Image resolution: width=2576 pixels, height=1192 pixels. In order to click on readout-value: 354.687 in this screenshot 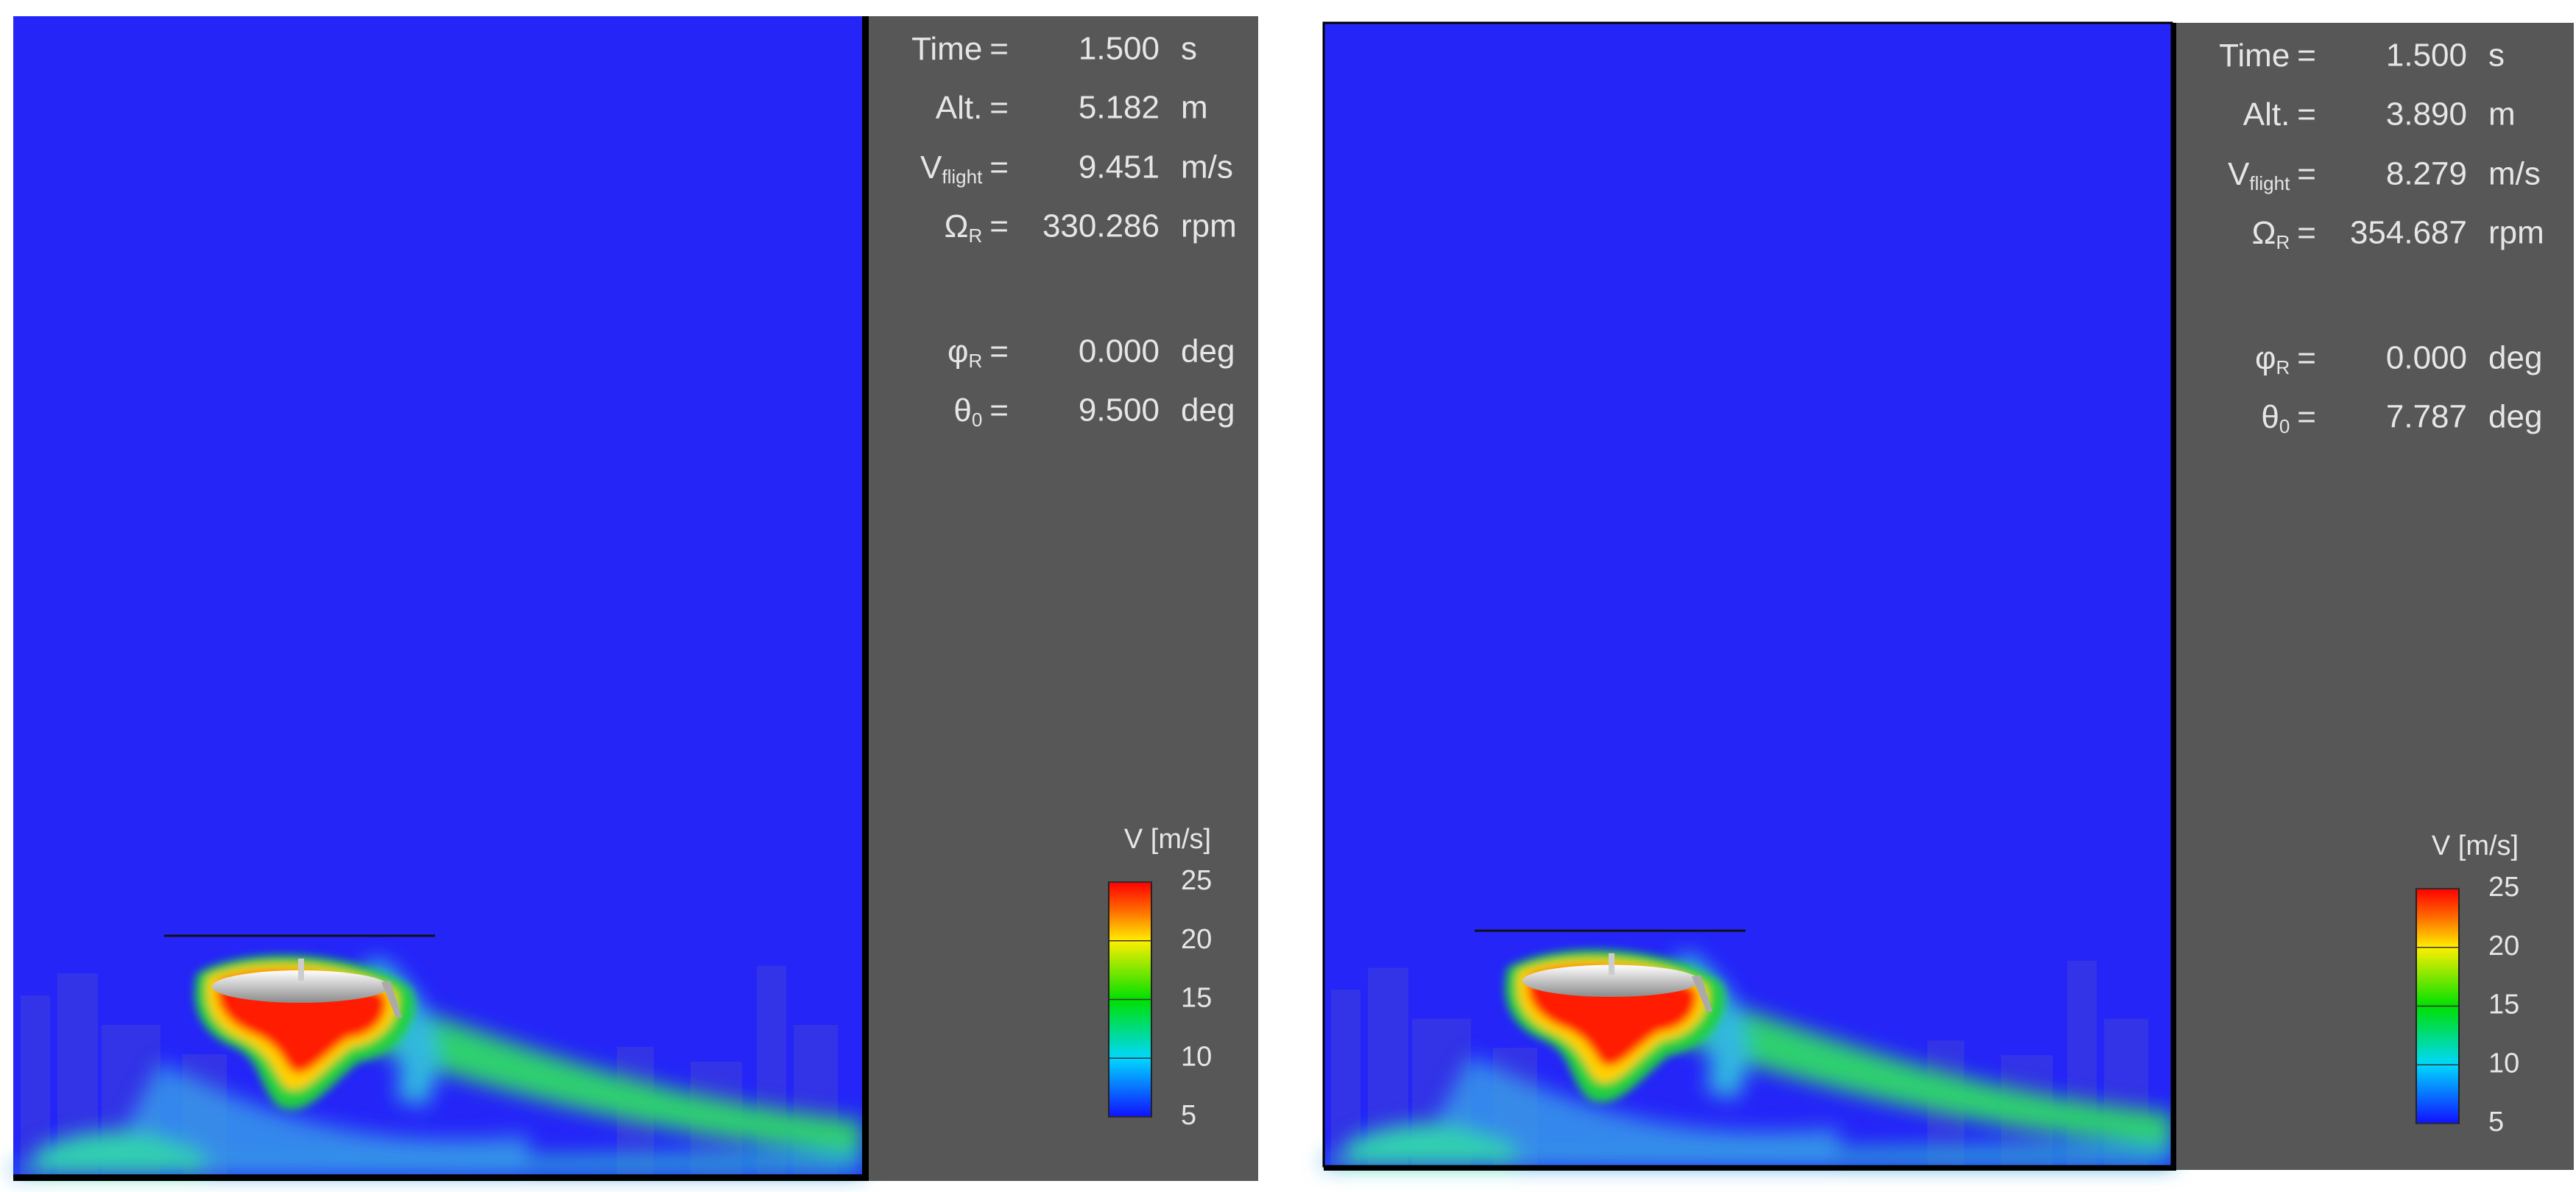, I will do `click(2408, 233)`.